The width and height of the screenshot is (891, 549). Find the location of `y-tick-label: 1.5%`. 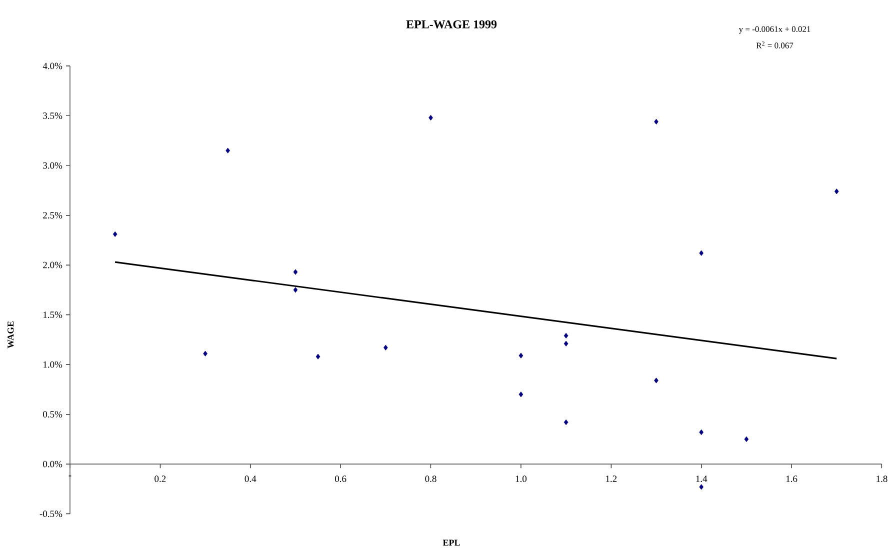

y-tick-label: 1.5% is located at coordinates (53, 315).